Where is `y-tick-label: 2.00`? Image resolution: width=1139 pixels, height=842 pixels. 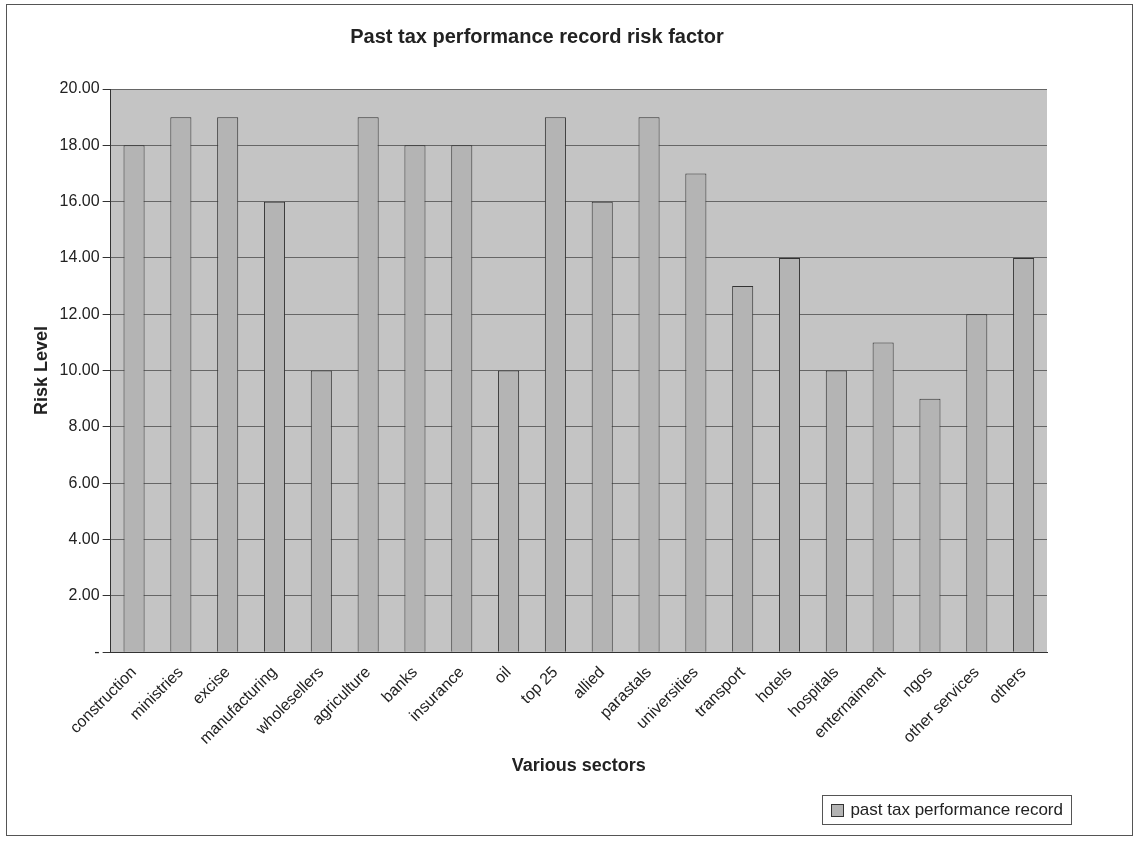
y-tick-label: 2.00 is located at coordinates (84, 595).